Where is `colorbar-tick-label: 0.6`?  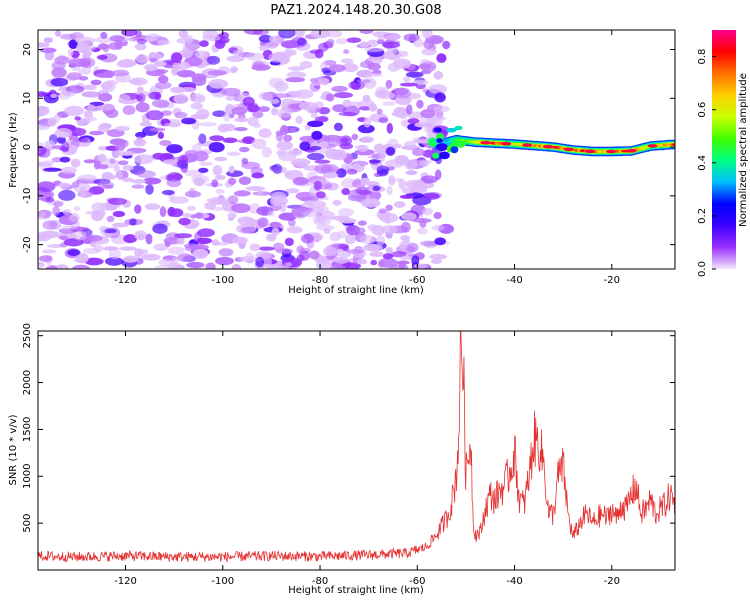 colorbar-tick-label: 0.6 is located at coordinates (702, 110).